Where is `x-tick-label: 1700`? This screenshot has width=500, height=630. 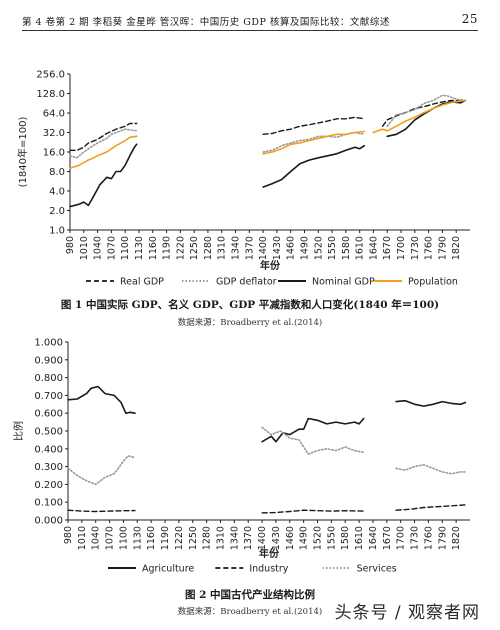
x-tick-label: 1700 is located at coordinates (401, 538).